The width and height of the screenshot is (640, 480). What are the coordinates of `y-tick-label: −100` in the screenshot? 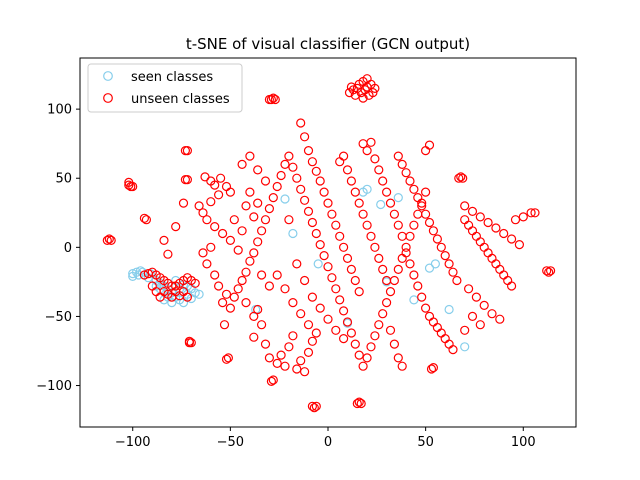 It's located at (54, 386).